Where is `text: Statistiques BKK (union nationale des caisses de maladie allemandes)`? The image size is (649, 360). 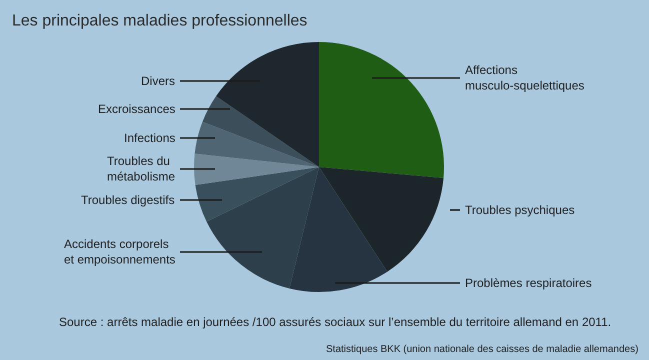
text: Statistiques BKK (union nationale des caisses de maladie allemandes) is located at coordinates (482, 349).